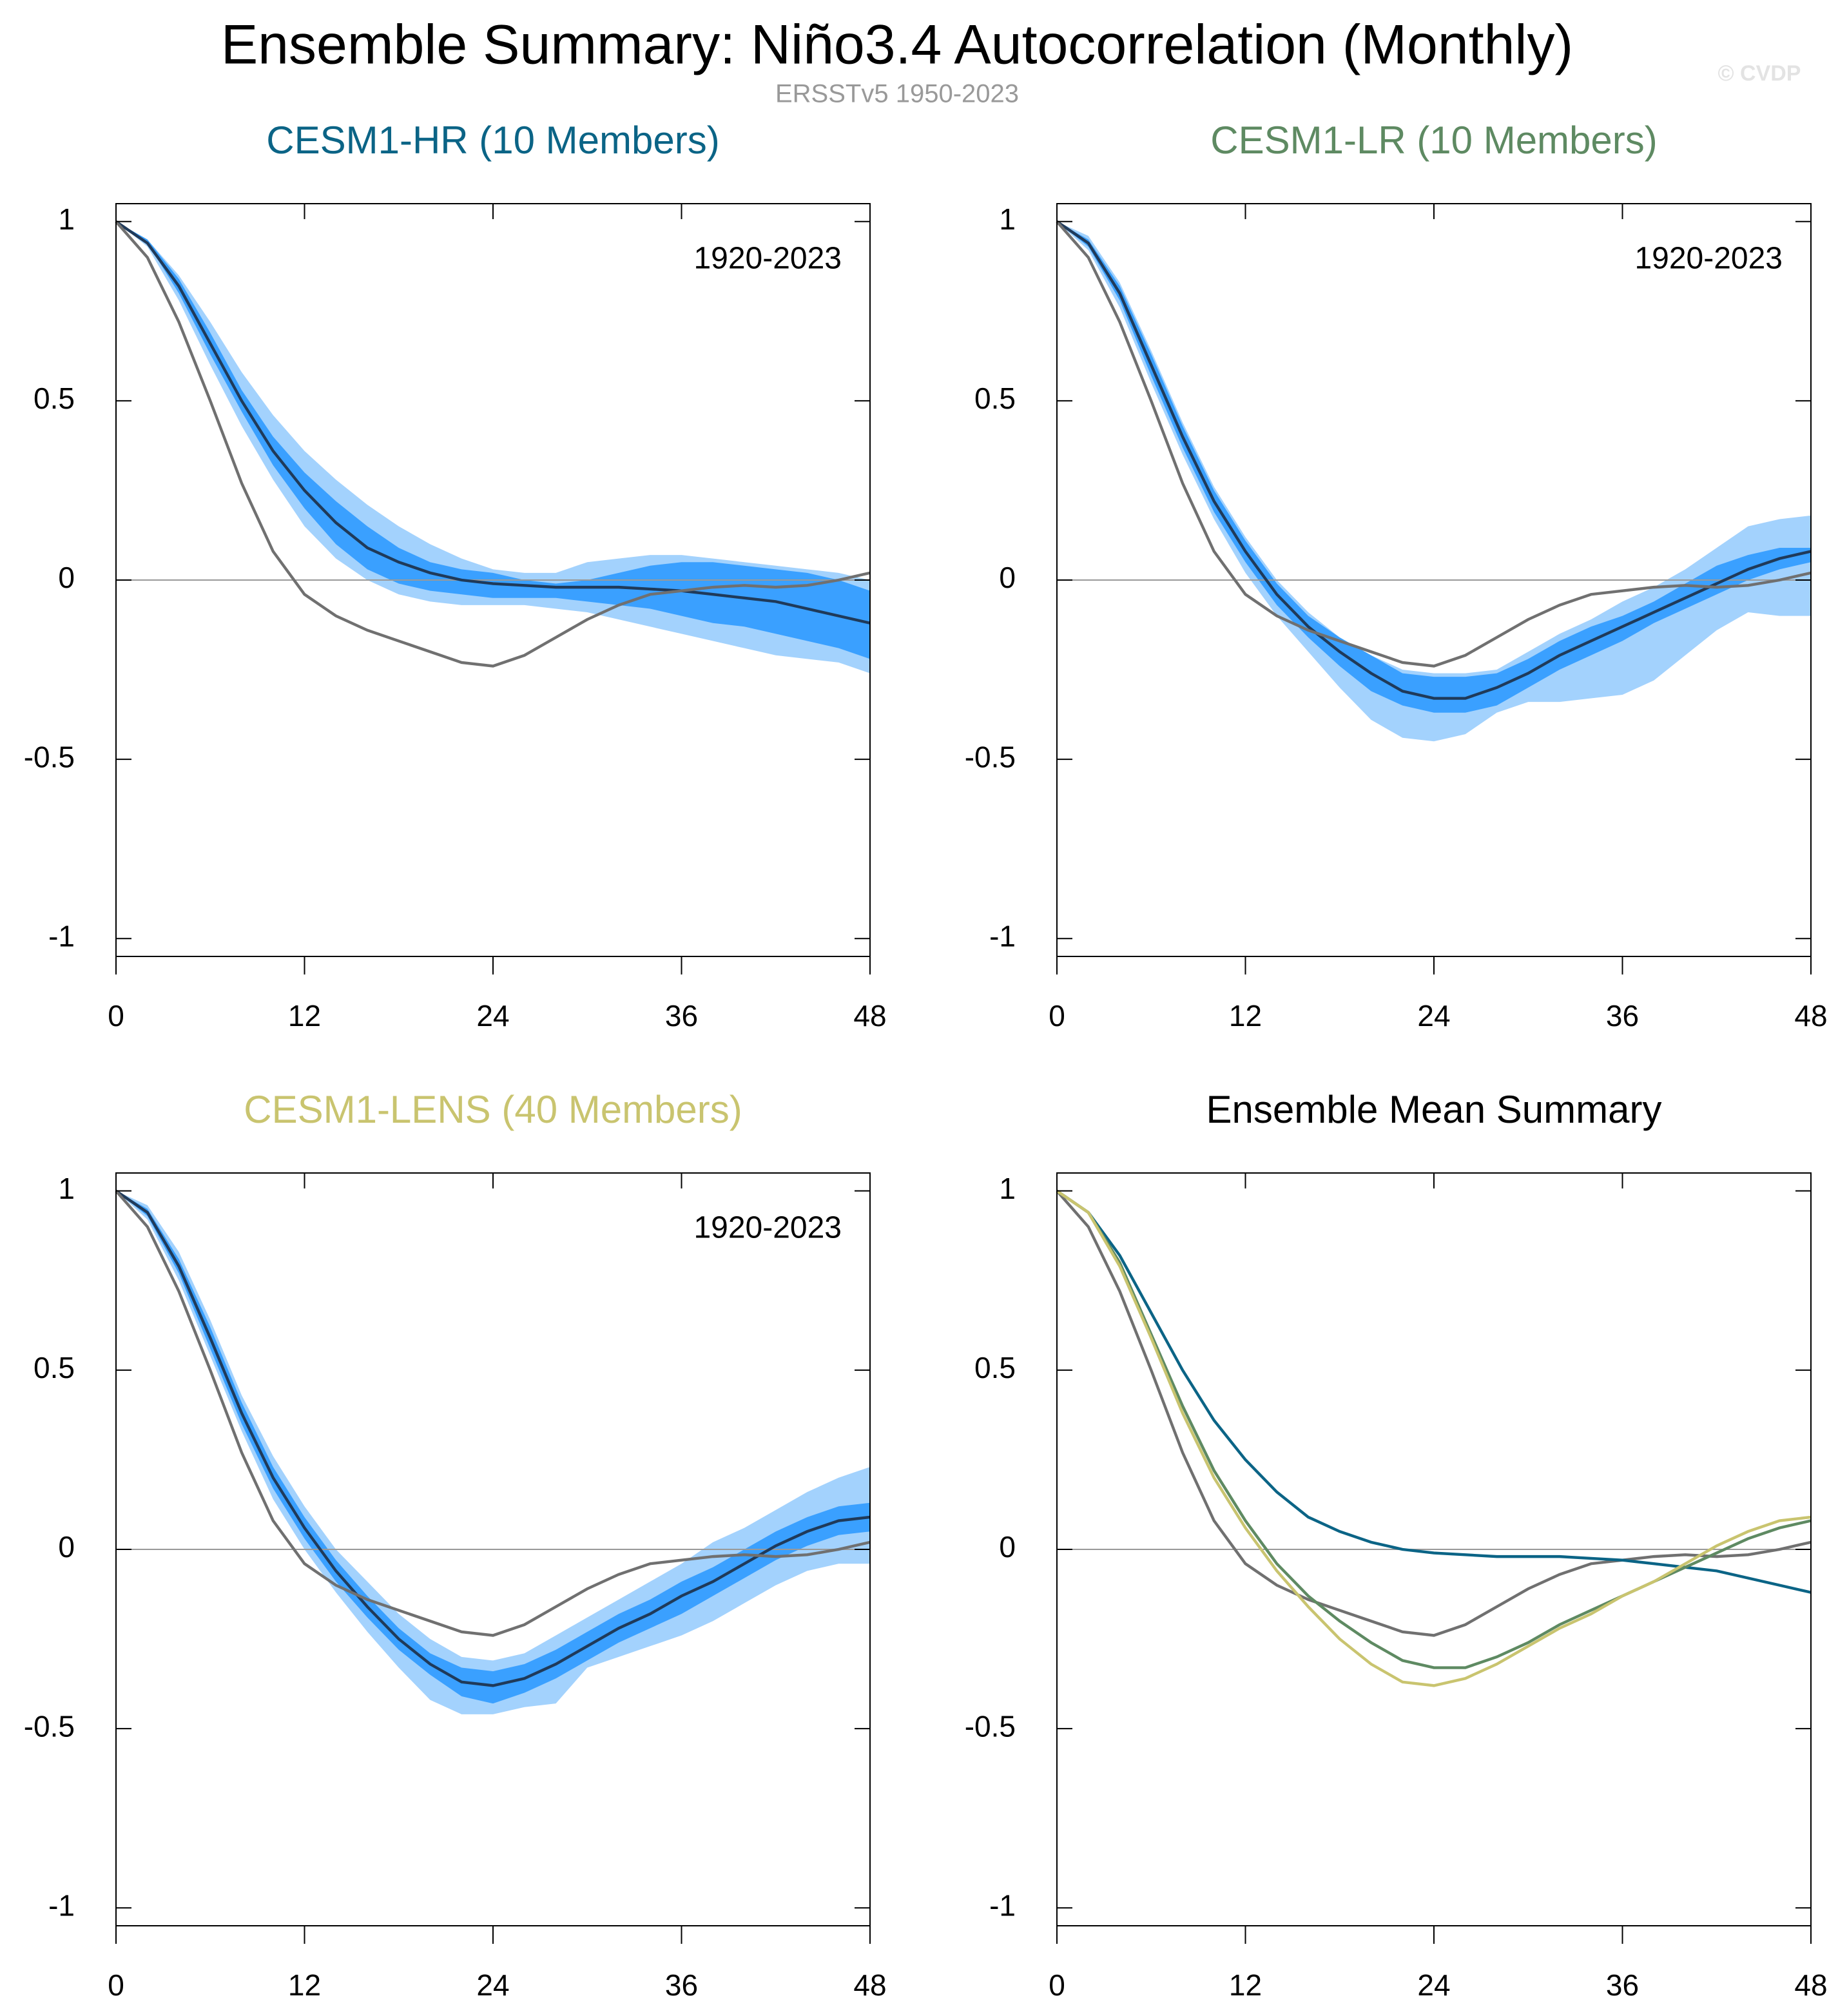 This screenshot has height=2016, width=1838. What do you see at coordinates (1434, 1109) in the screenshot?
I see `panel-title: Ensemble Mean Summary` at bounding box center [1434, 1109].